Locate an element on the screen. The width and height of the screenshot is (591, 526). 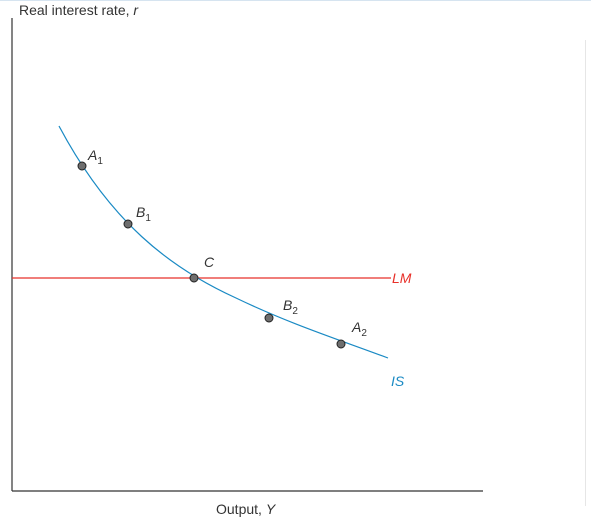
point-a1: A1 is located at coordinates (90, 159).